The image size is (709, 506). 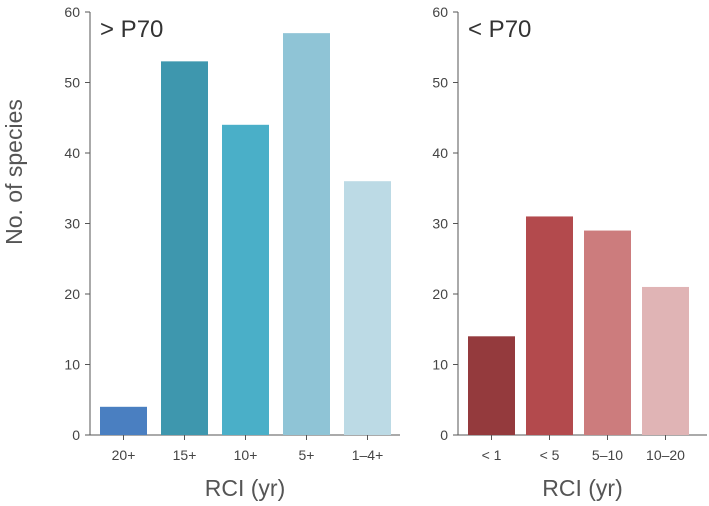 I want to click on x-tick-label: < 1, so click(x=492, y=455).